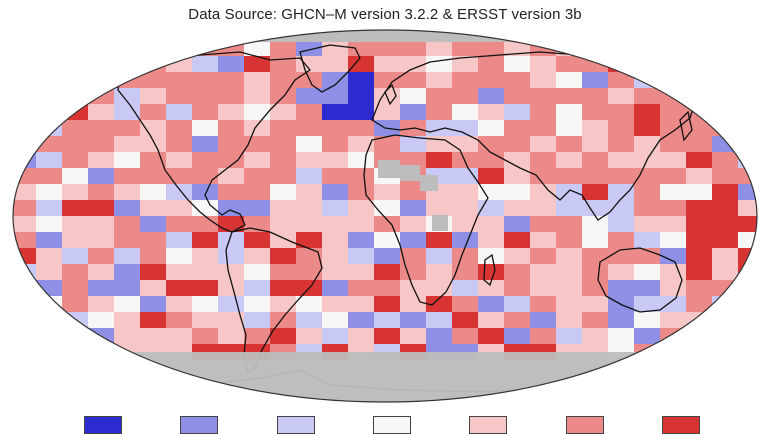 The width and height of the screenshot is (770, 434). What do you see at coordinates (103, 425) in the screenshot?
I see `legend-swatch-strong-cool` at bounding box center [103, 425].